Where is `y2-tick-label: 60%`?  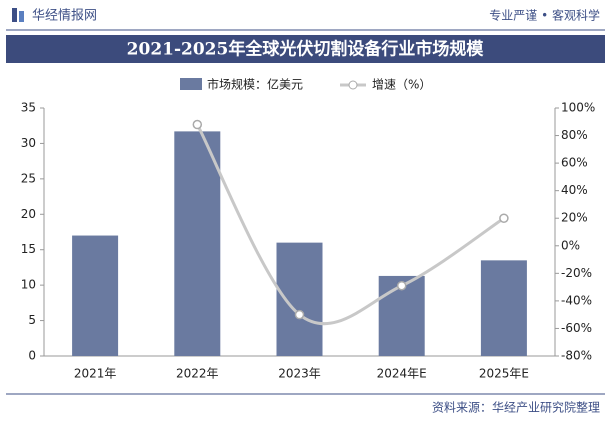 y2-tick-label: 60% is located at coordinates (574, 163).